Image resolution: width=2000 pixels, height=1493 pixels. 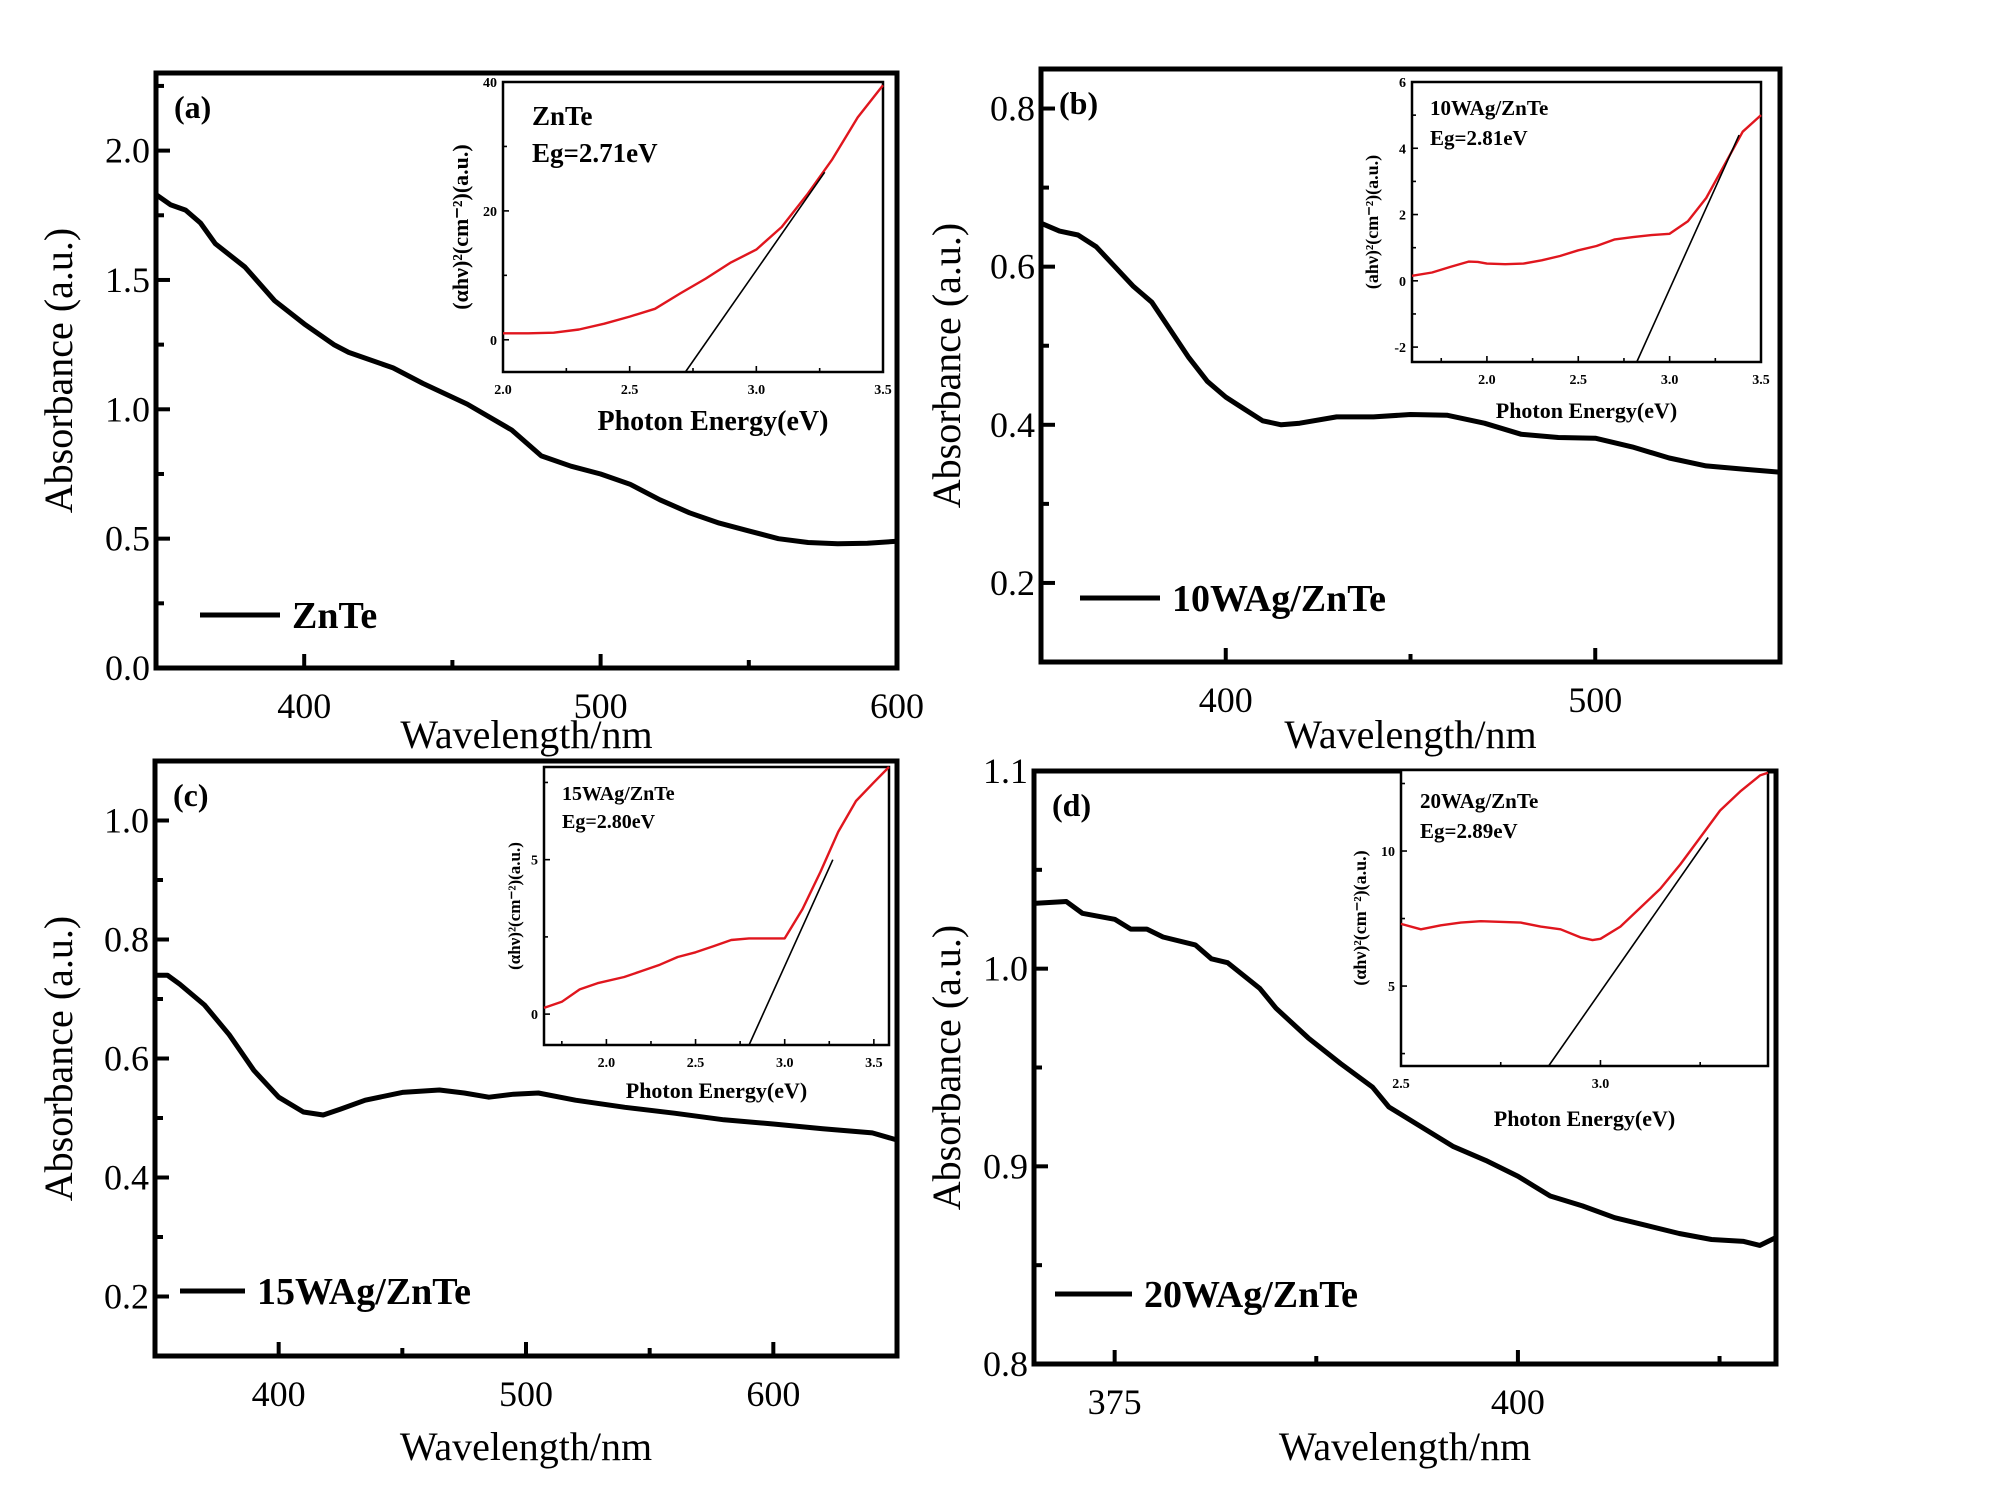 I want to click on panel-label: (d), so click(x=1071, y=805).